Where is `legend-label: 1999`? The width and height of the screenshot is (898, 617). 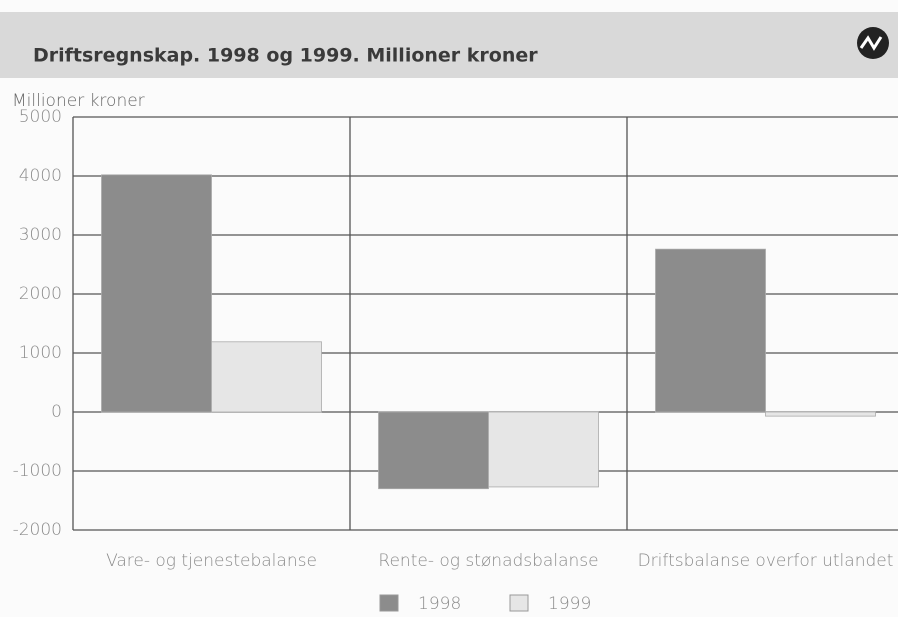 legend-label: 1999 is located at coordinates (569, 604).